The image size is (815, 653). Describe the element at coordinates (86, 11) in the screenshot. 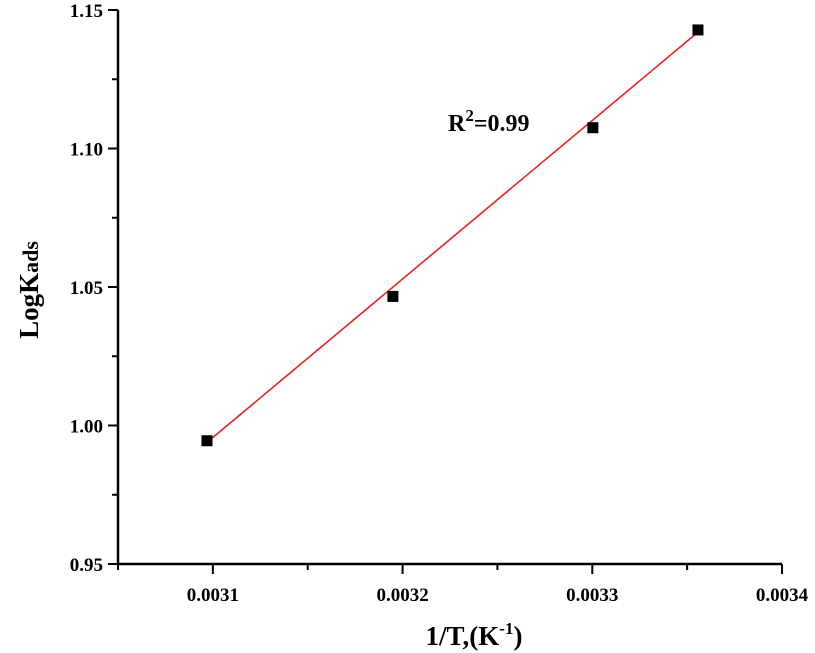

I see `y-tick-label: 1.15` at that location.